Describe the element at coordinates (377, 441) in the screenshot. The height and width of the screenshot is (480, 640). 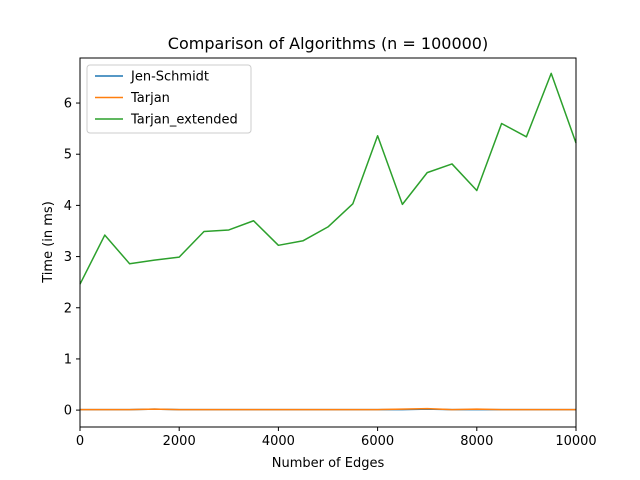
I see `x-tick-label: 6000` at that location.